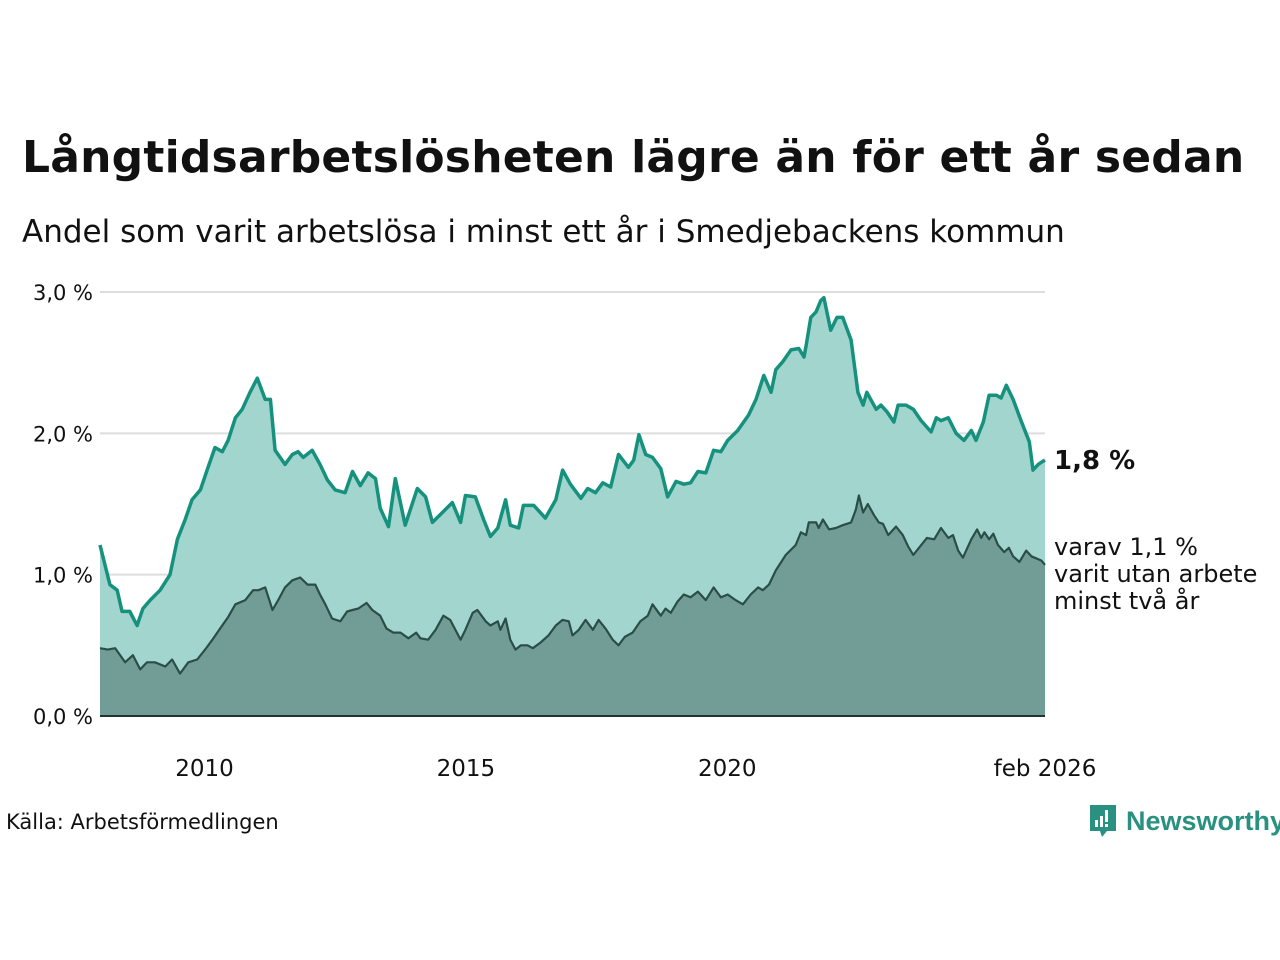 The width and height of the screenshot is (1280, 960). I want to click on label-long-line3: minst två år, so click(1126, 600).